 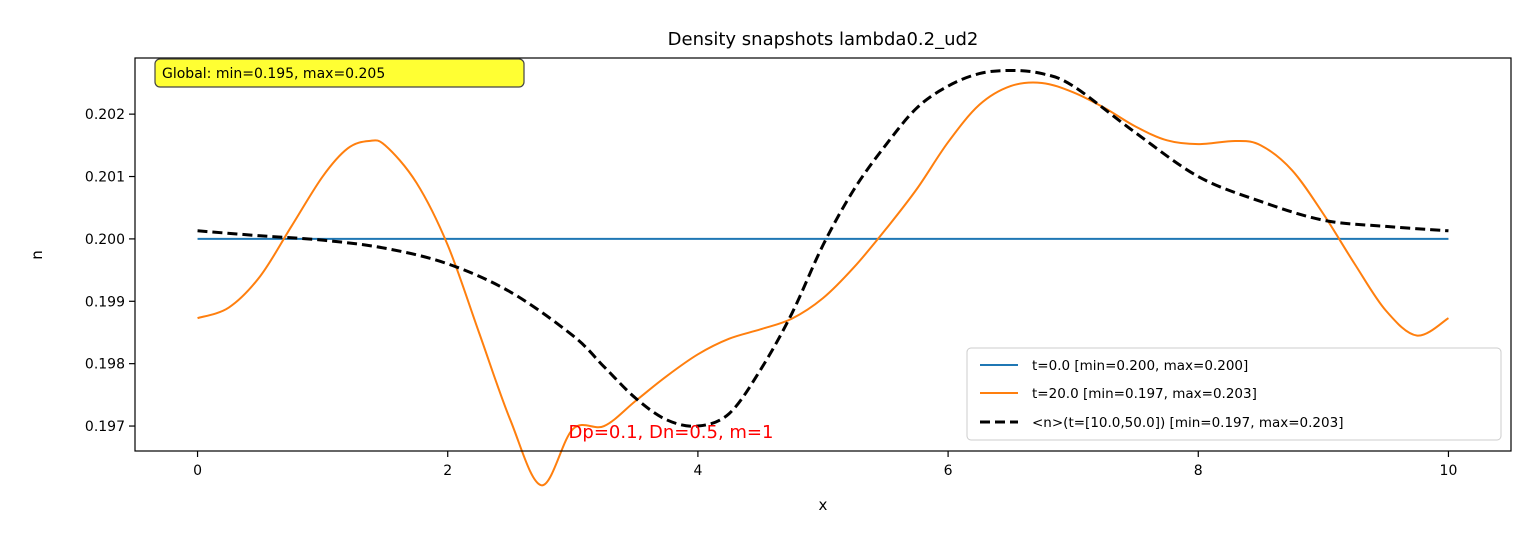 What do you see at coordinates (1140, 366) in the screenshot?
I see `legend-label-t0: t=0.0 [min=0.200, max=0.200]` at bounding box center [1140, 366].